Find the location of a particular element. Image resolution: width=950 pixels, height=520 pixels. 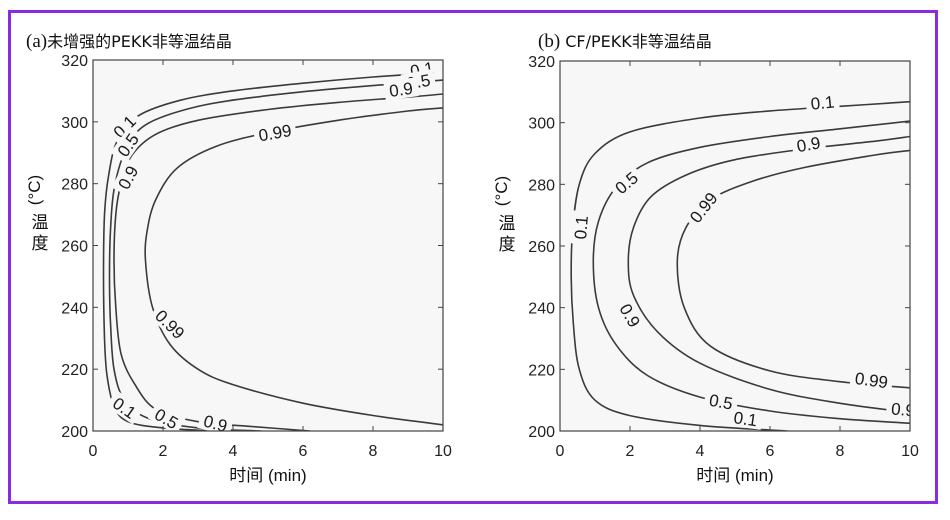

panel-b-y-axis-unit: (°C) is located at coordinates (501, 191).